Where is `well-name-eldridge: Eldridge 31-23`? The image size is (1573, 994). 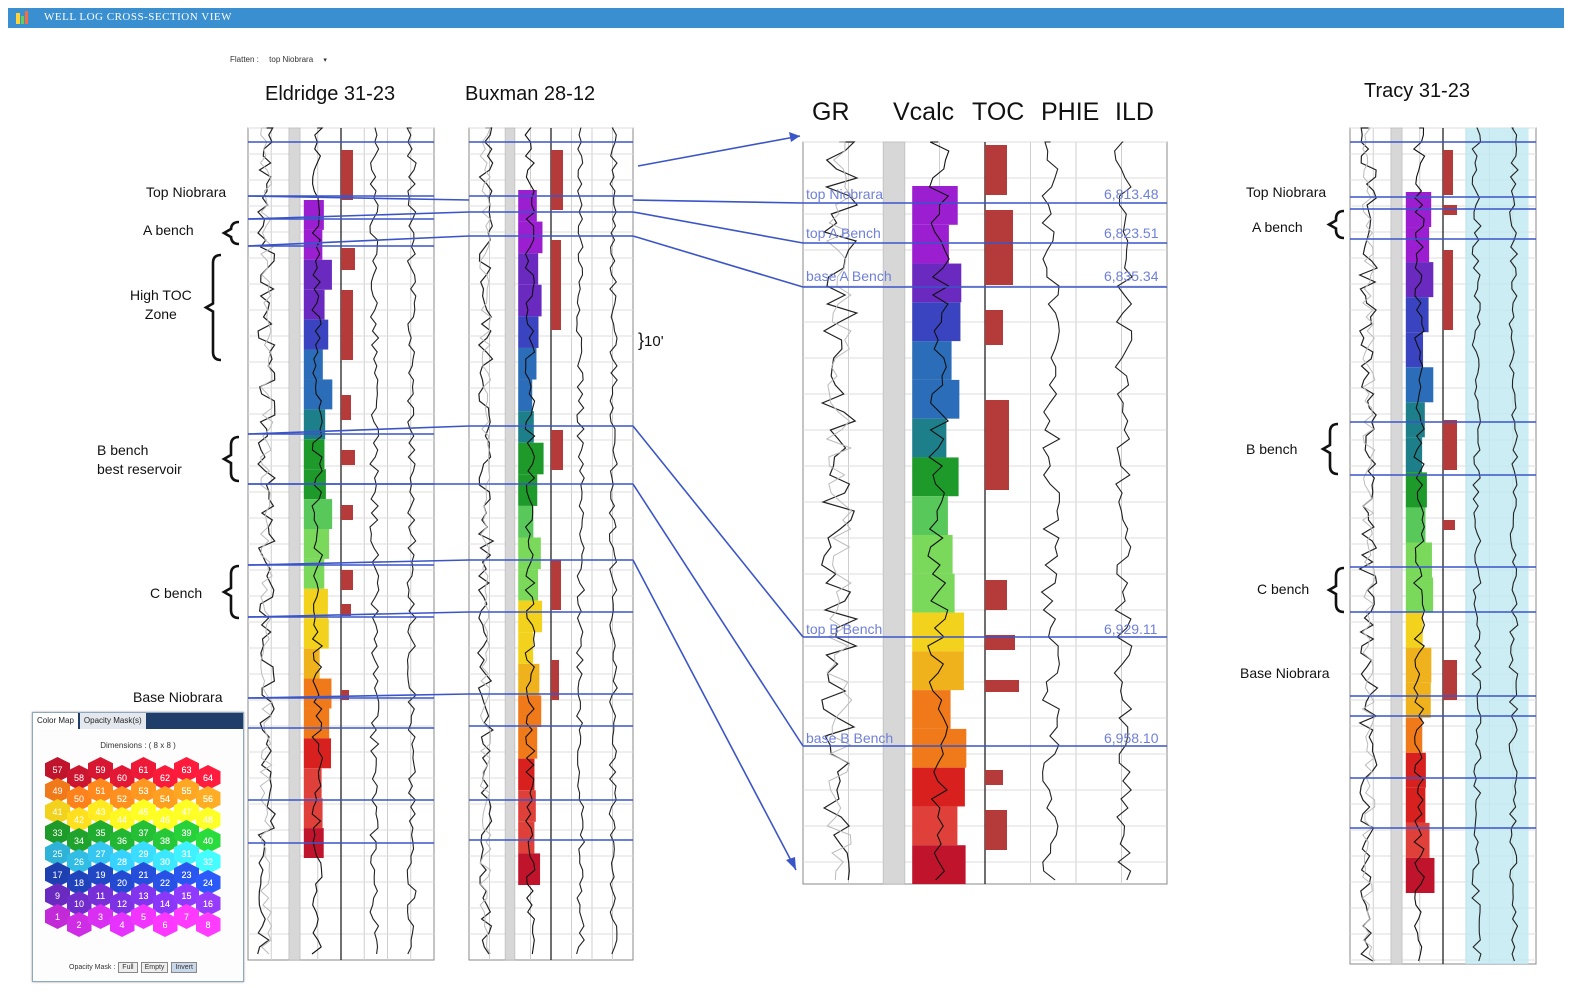 well-name-eldridge: Eldridge 31-23 is located at coordinates (330, 94).